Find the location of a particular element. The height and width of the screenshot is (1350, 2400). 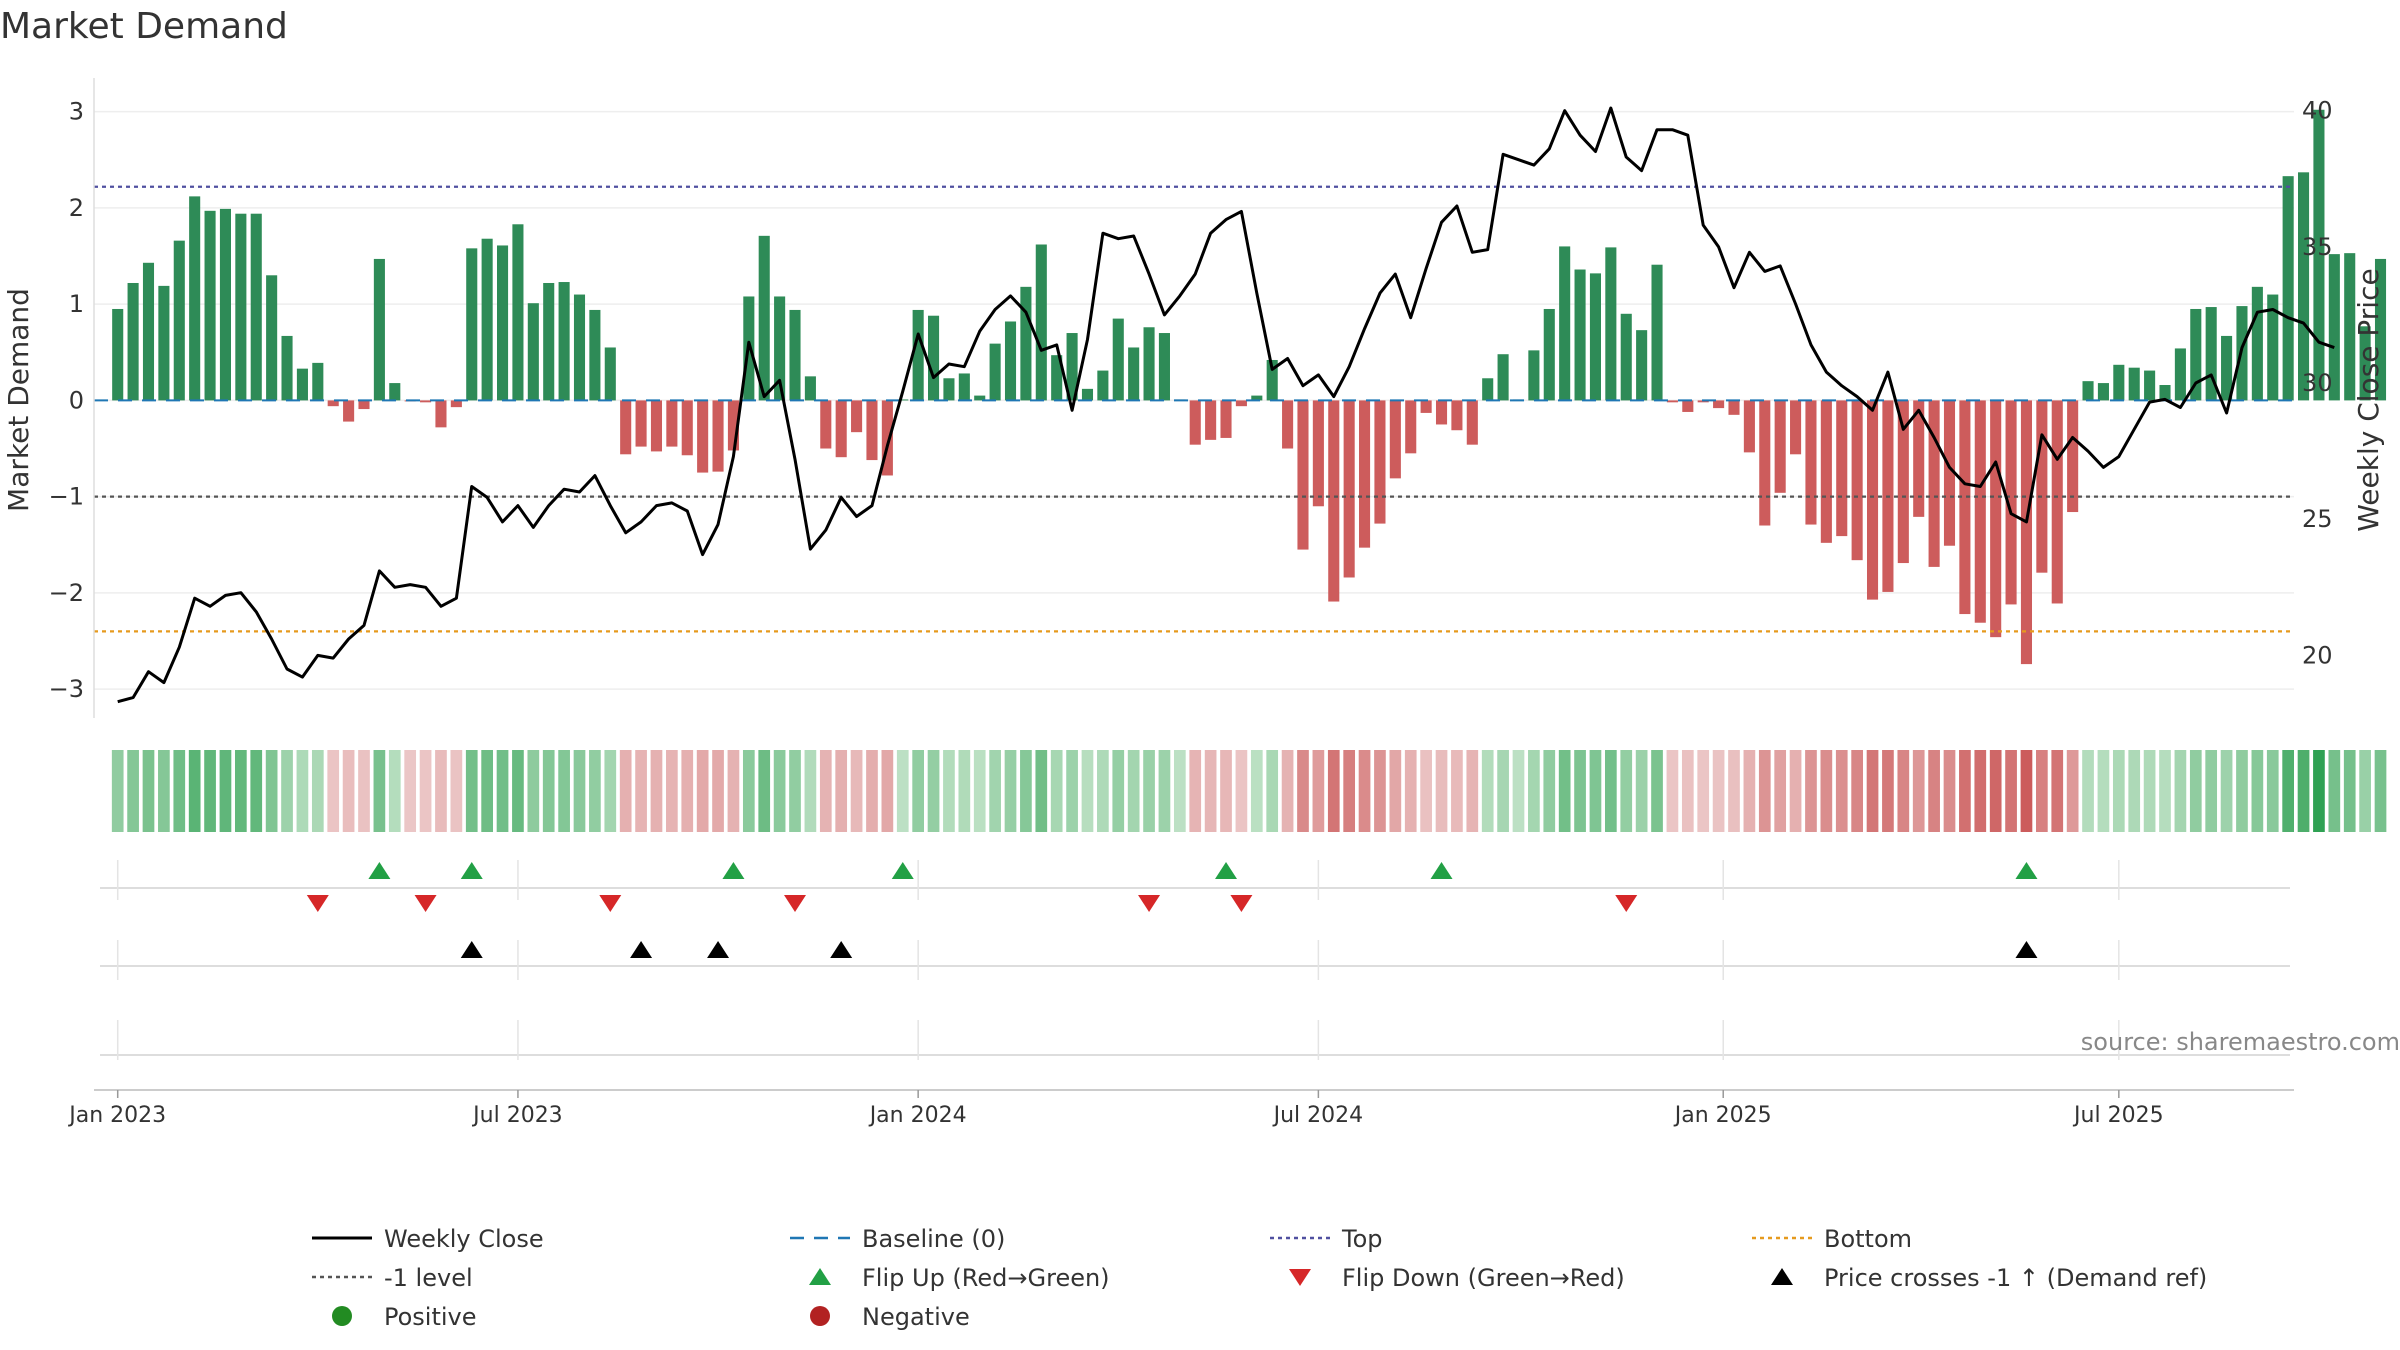

price-cross-marker is located at coordinates (641, 949).